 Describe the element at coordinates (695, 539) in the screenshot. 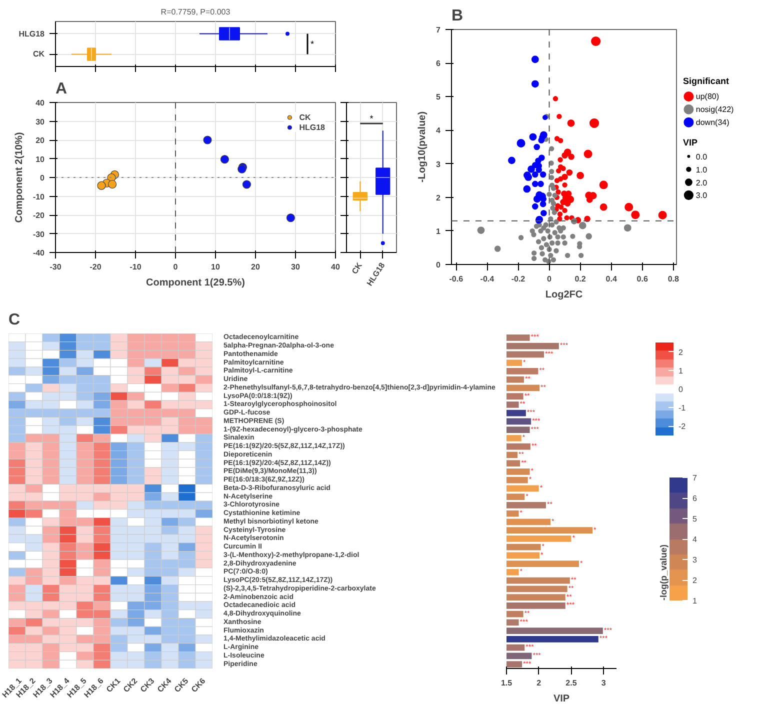

I see `color-bar-label: 4` at that location.